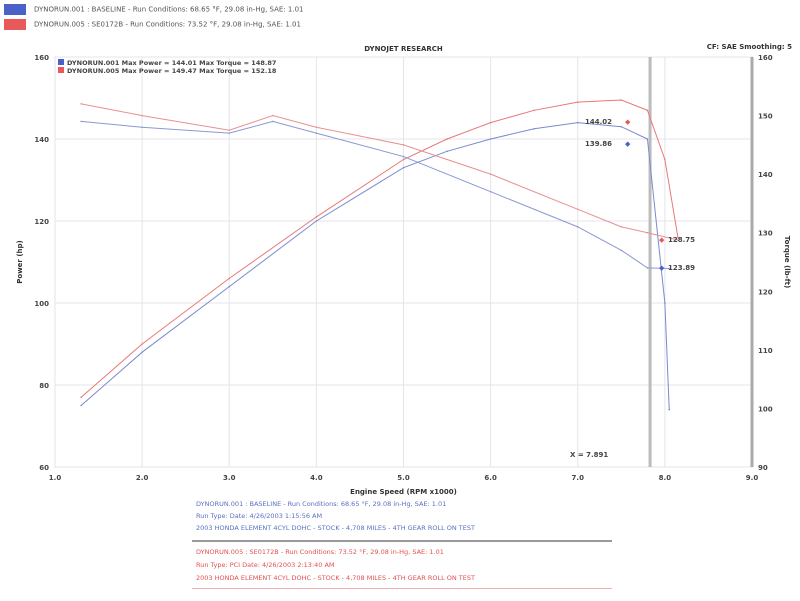 This screenshot has height=601, width=800. I want to click on x-tick-label: 4.0, so click(316, 478).